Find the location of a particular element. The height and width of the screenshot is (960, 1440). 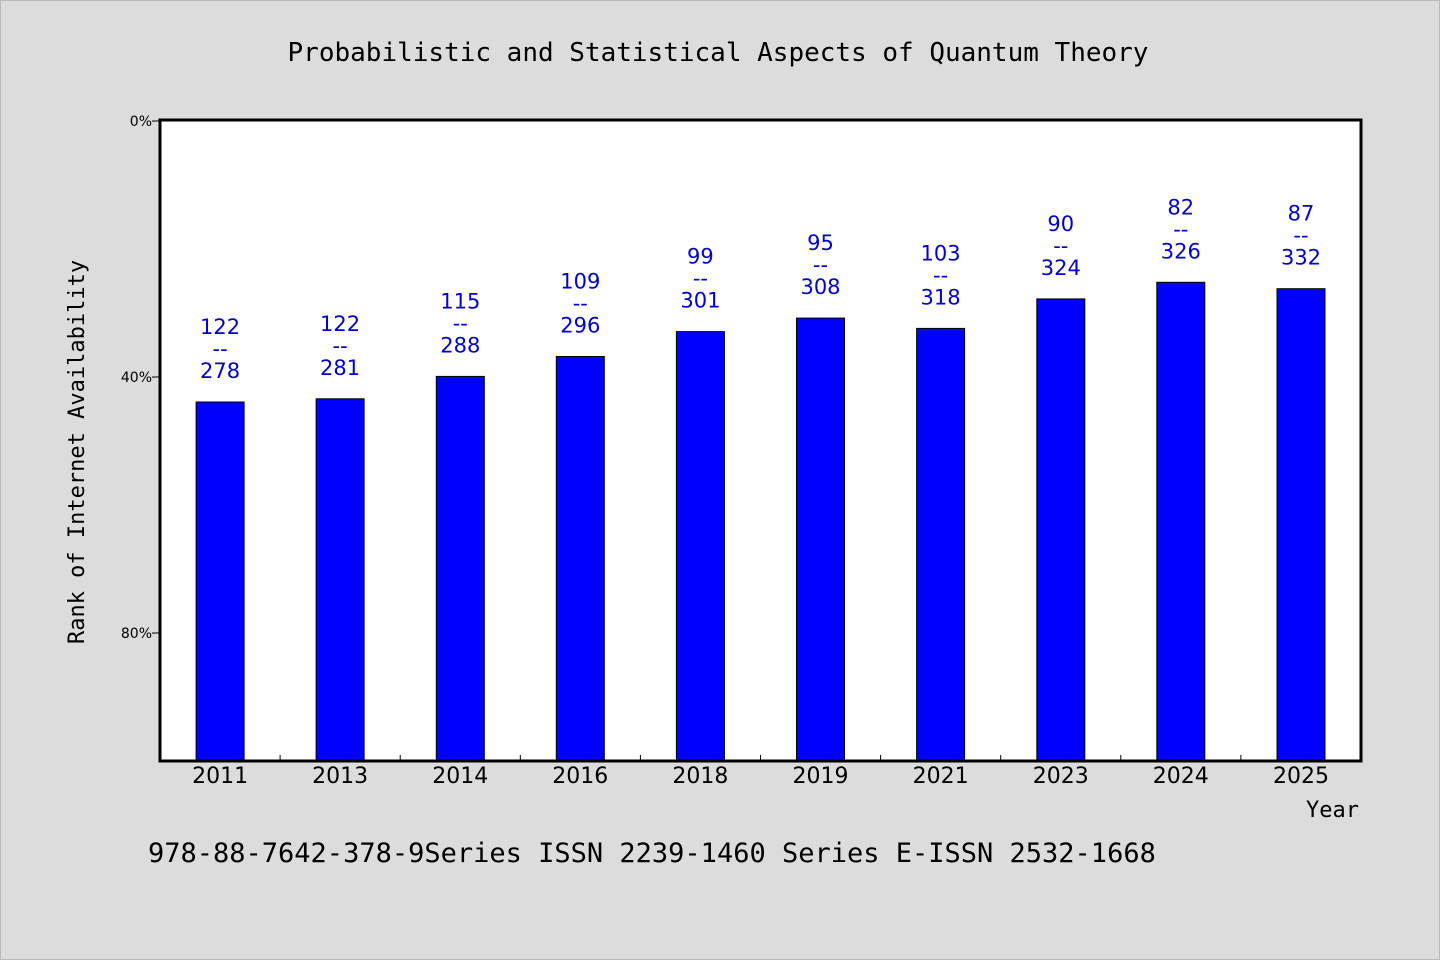

y-tick-label: 80% is located at coordinates (136, 634).